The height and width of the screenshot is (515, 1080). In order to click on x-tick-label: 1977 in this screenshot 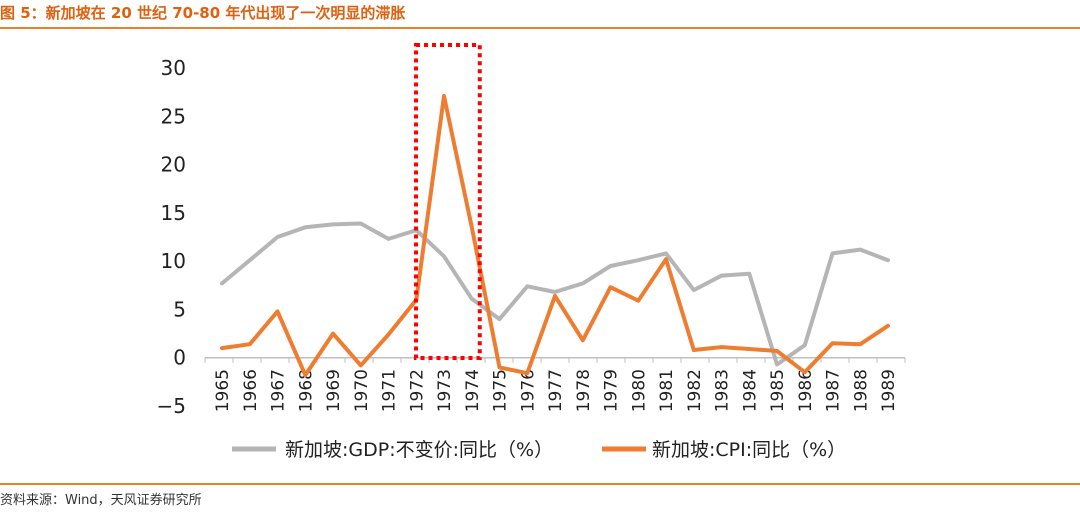, I will do `click(556, 390)`.